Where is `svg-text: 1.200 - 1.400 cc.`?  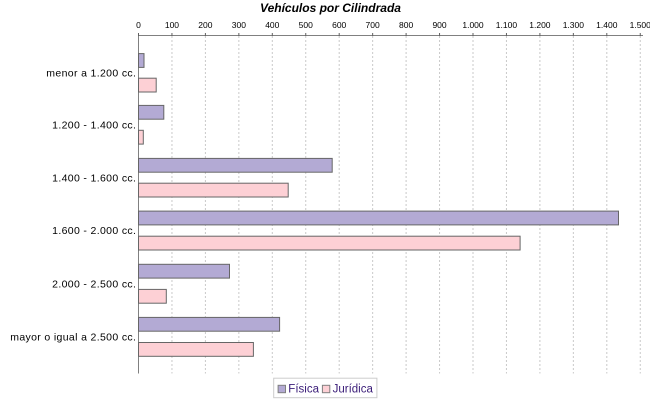 svg-text: 1.200 - 1.400 cc. is located at coordinates (94, 126).